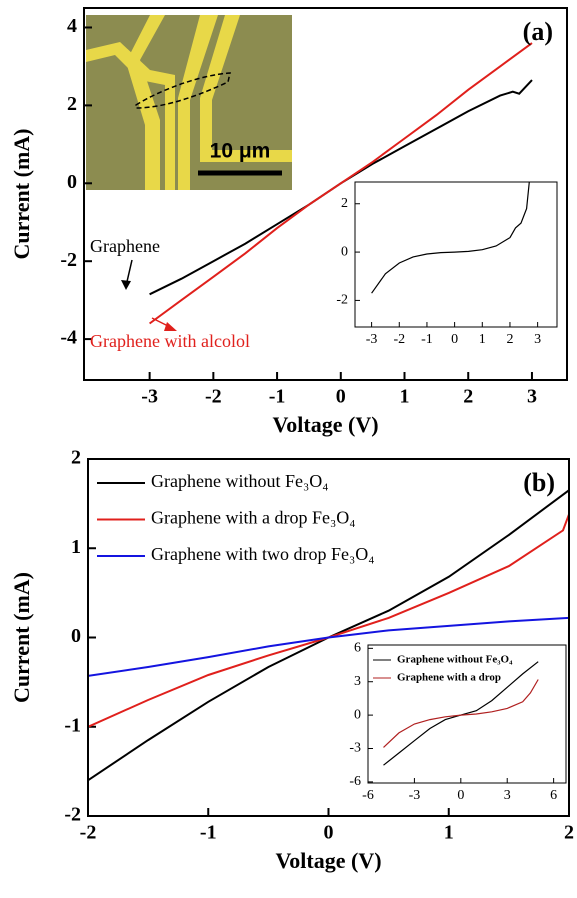 This screenshot has width=577, height=898. I want to click on panel-label: (b), so click(539, 482).